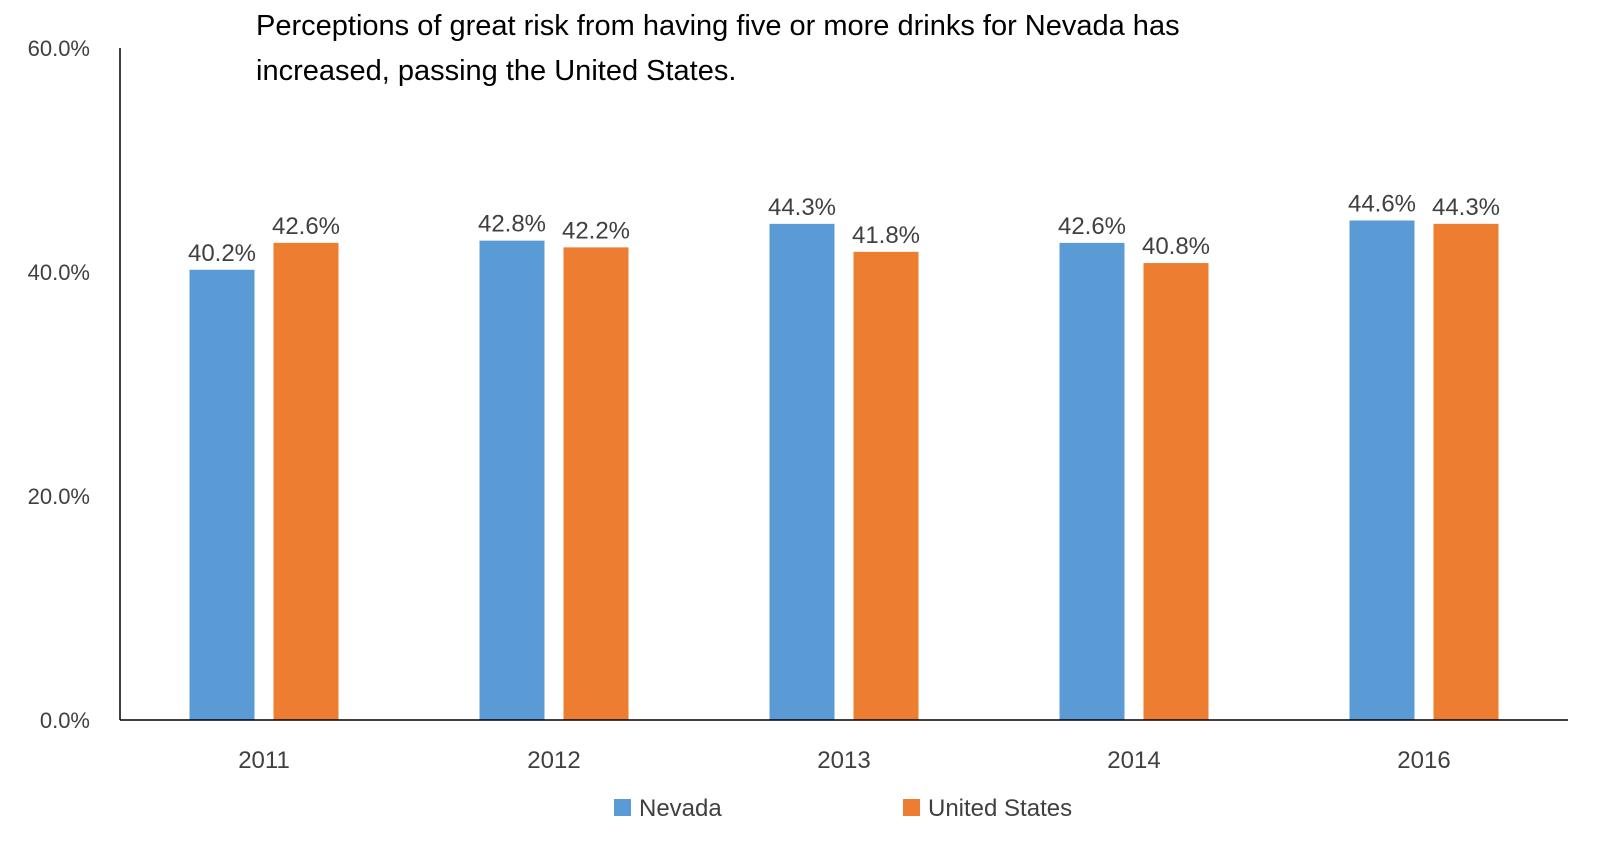  What do you see at coordinates (512, 224) in the screenshot?
I see `data-label: 42.8%` at bounding box center [512, 224].